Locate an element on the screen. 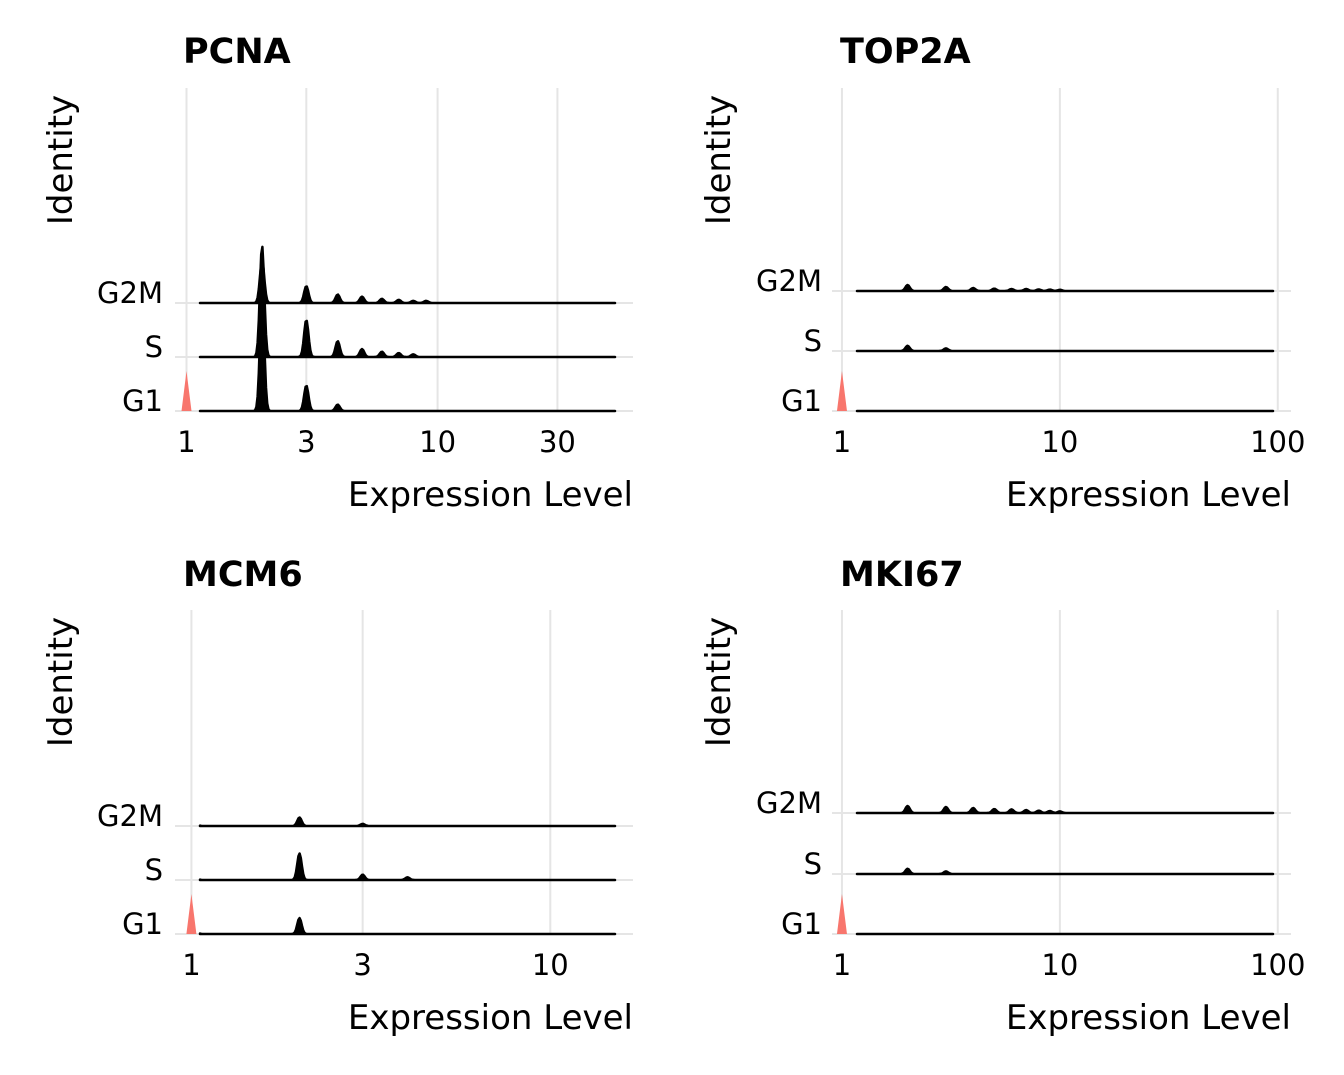 This screenshot has width=1344, height=1075. panel-title: TOP2A is located at coordinates (905, 52).